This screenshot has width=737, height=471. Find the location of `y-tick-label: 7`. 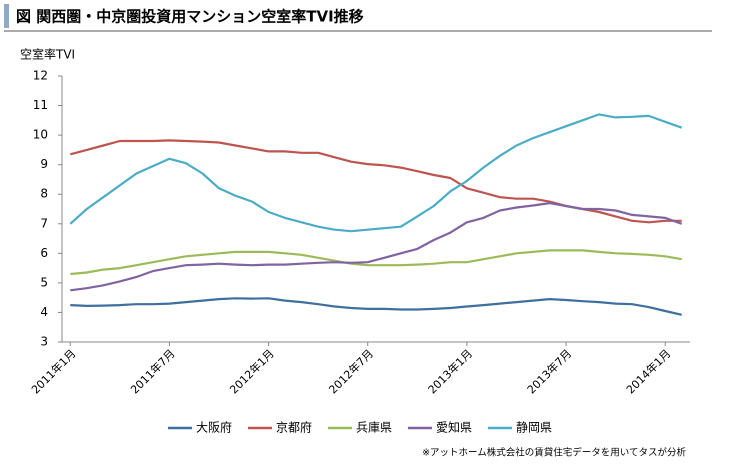

y-tick-label: 7 is located at coordinates (44, 223).